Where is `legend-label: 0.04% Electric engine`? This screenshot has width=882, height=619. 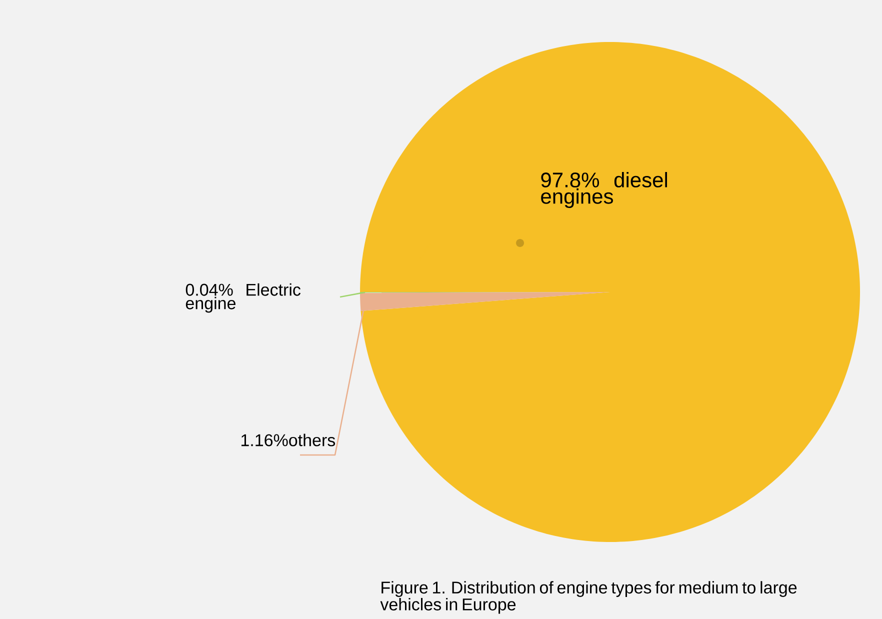 legend-label: 0.04% Electric engine is located at coordinates (243, 298).